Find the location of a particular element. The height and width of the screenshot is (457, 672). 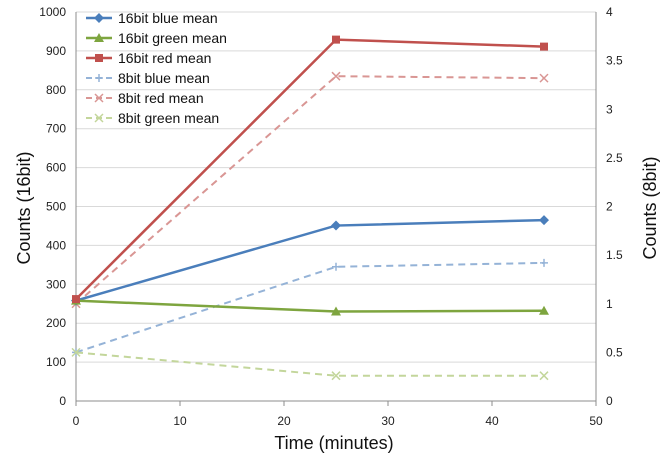

y-tick-label: 100 is located at coordinates (56, 362).